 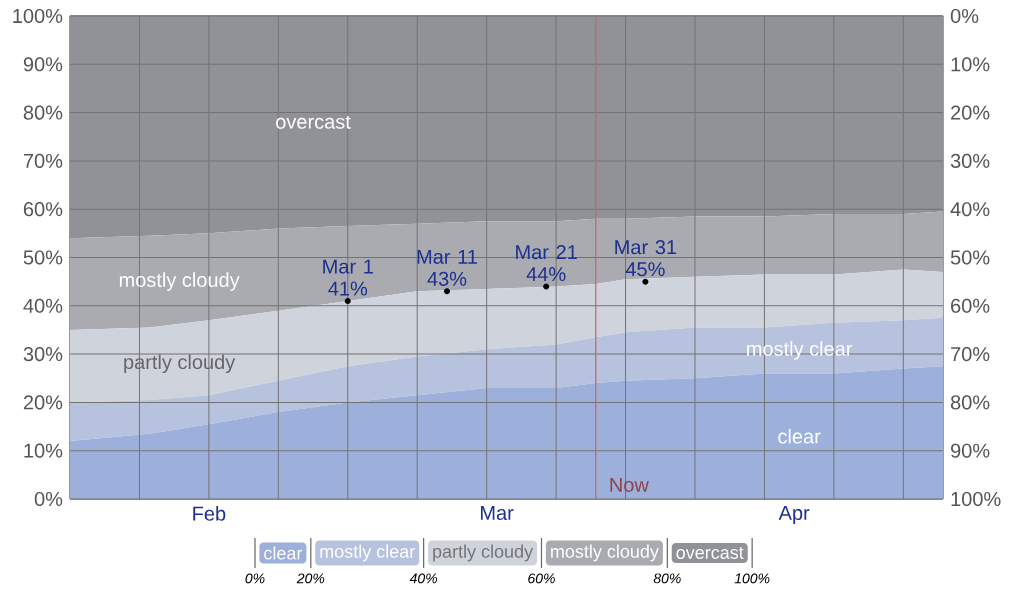 I want to click on y2-tick-label: 70%, so click(x=970, y=354).